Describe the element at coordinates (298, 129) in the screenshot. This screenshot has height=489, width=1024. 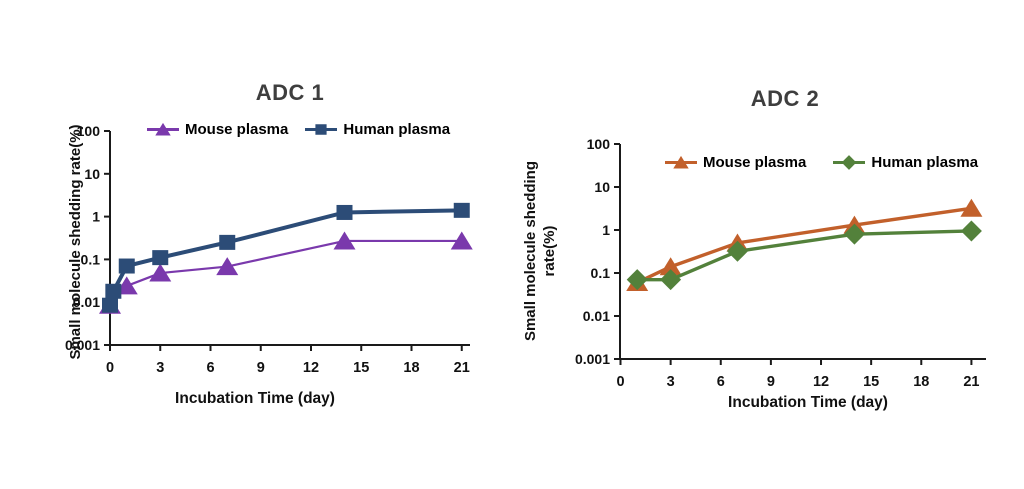
I see `adc1-legend: Mouse plasma Human plasma` at that location.